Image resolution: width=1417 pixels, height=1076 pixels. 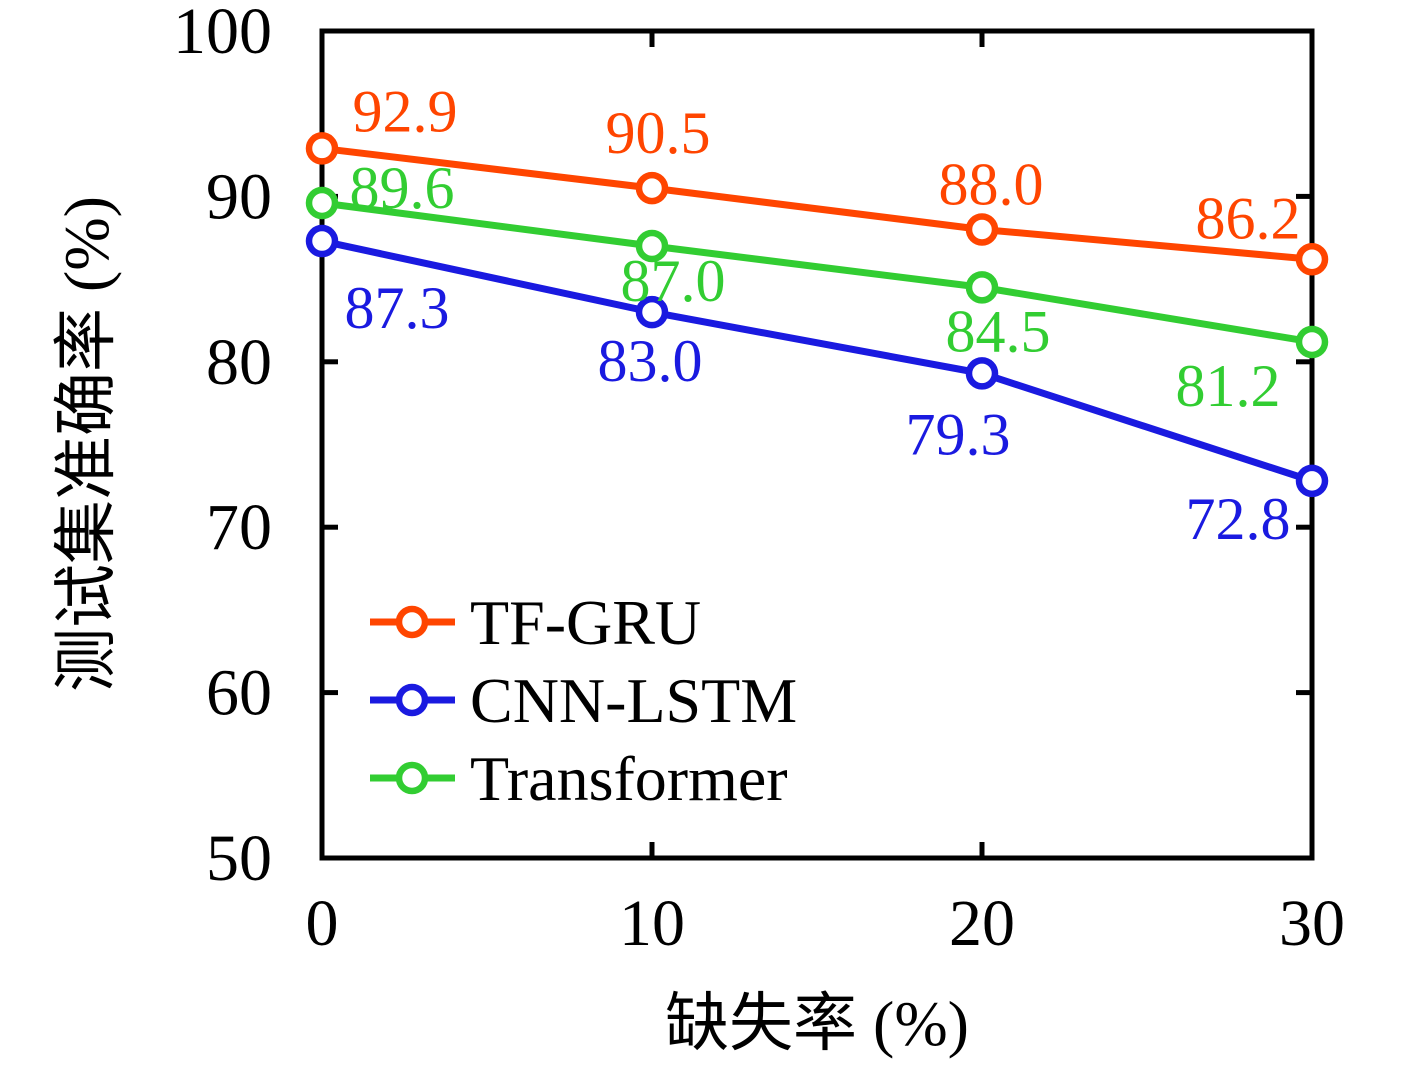 What do you see at coordinates (239, 693) in the screenshot?
I see `y-tick-label: 60` at bounding box center [239, 693].